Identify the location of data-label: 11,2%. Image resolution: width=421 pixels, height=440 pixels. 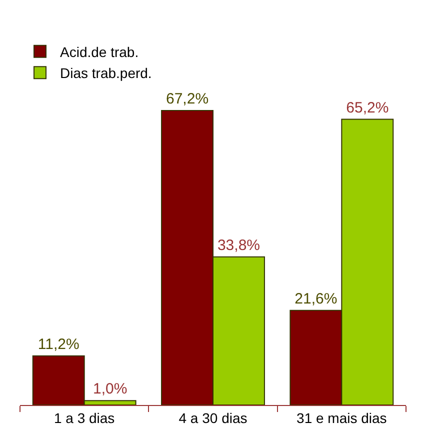
(59, 344).